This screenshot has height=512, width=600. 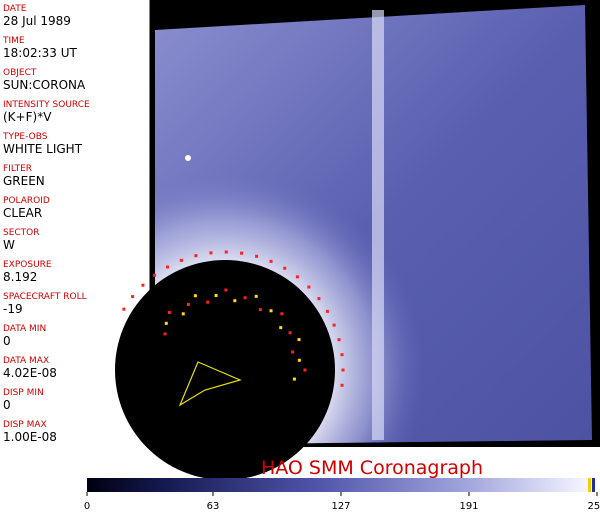 I want to click on field-label: DISP MAX, so click(x=25, y=425).